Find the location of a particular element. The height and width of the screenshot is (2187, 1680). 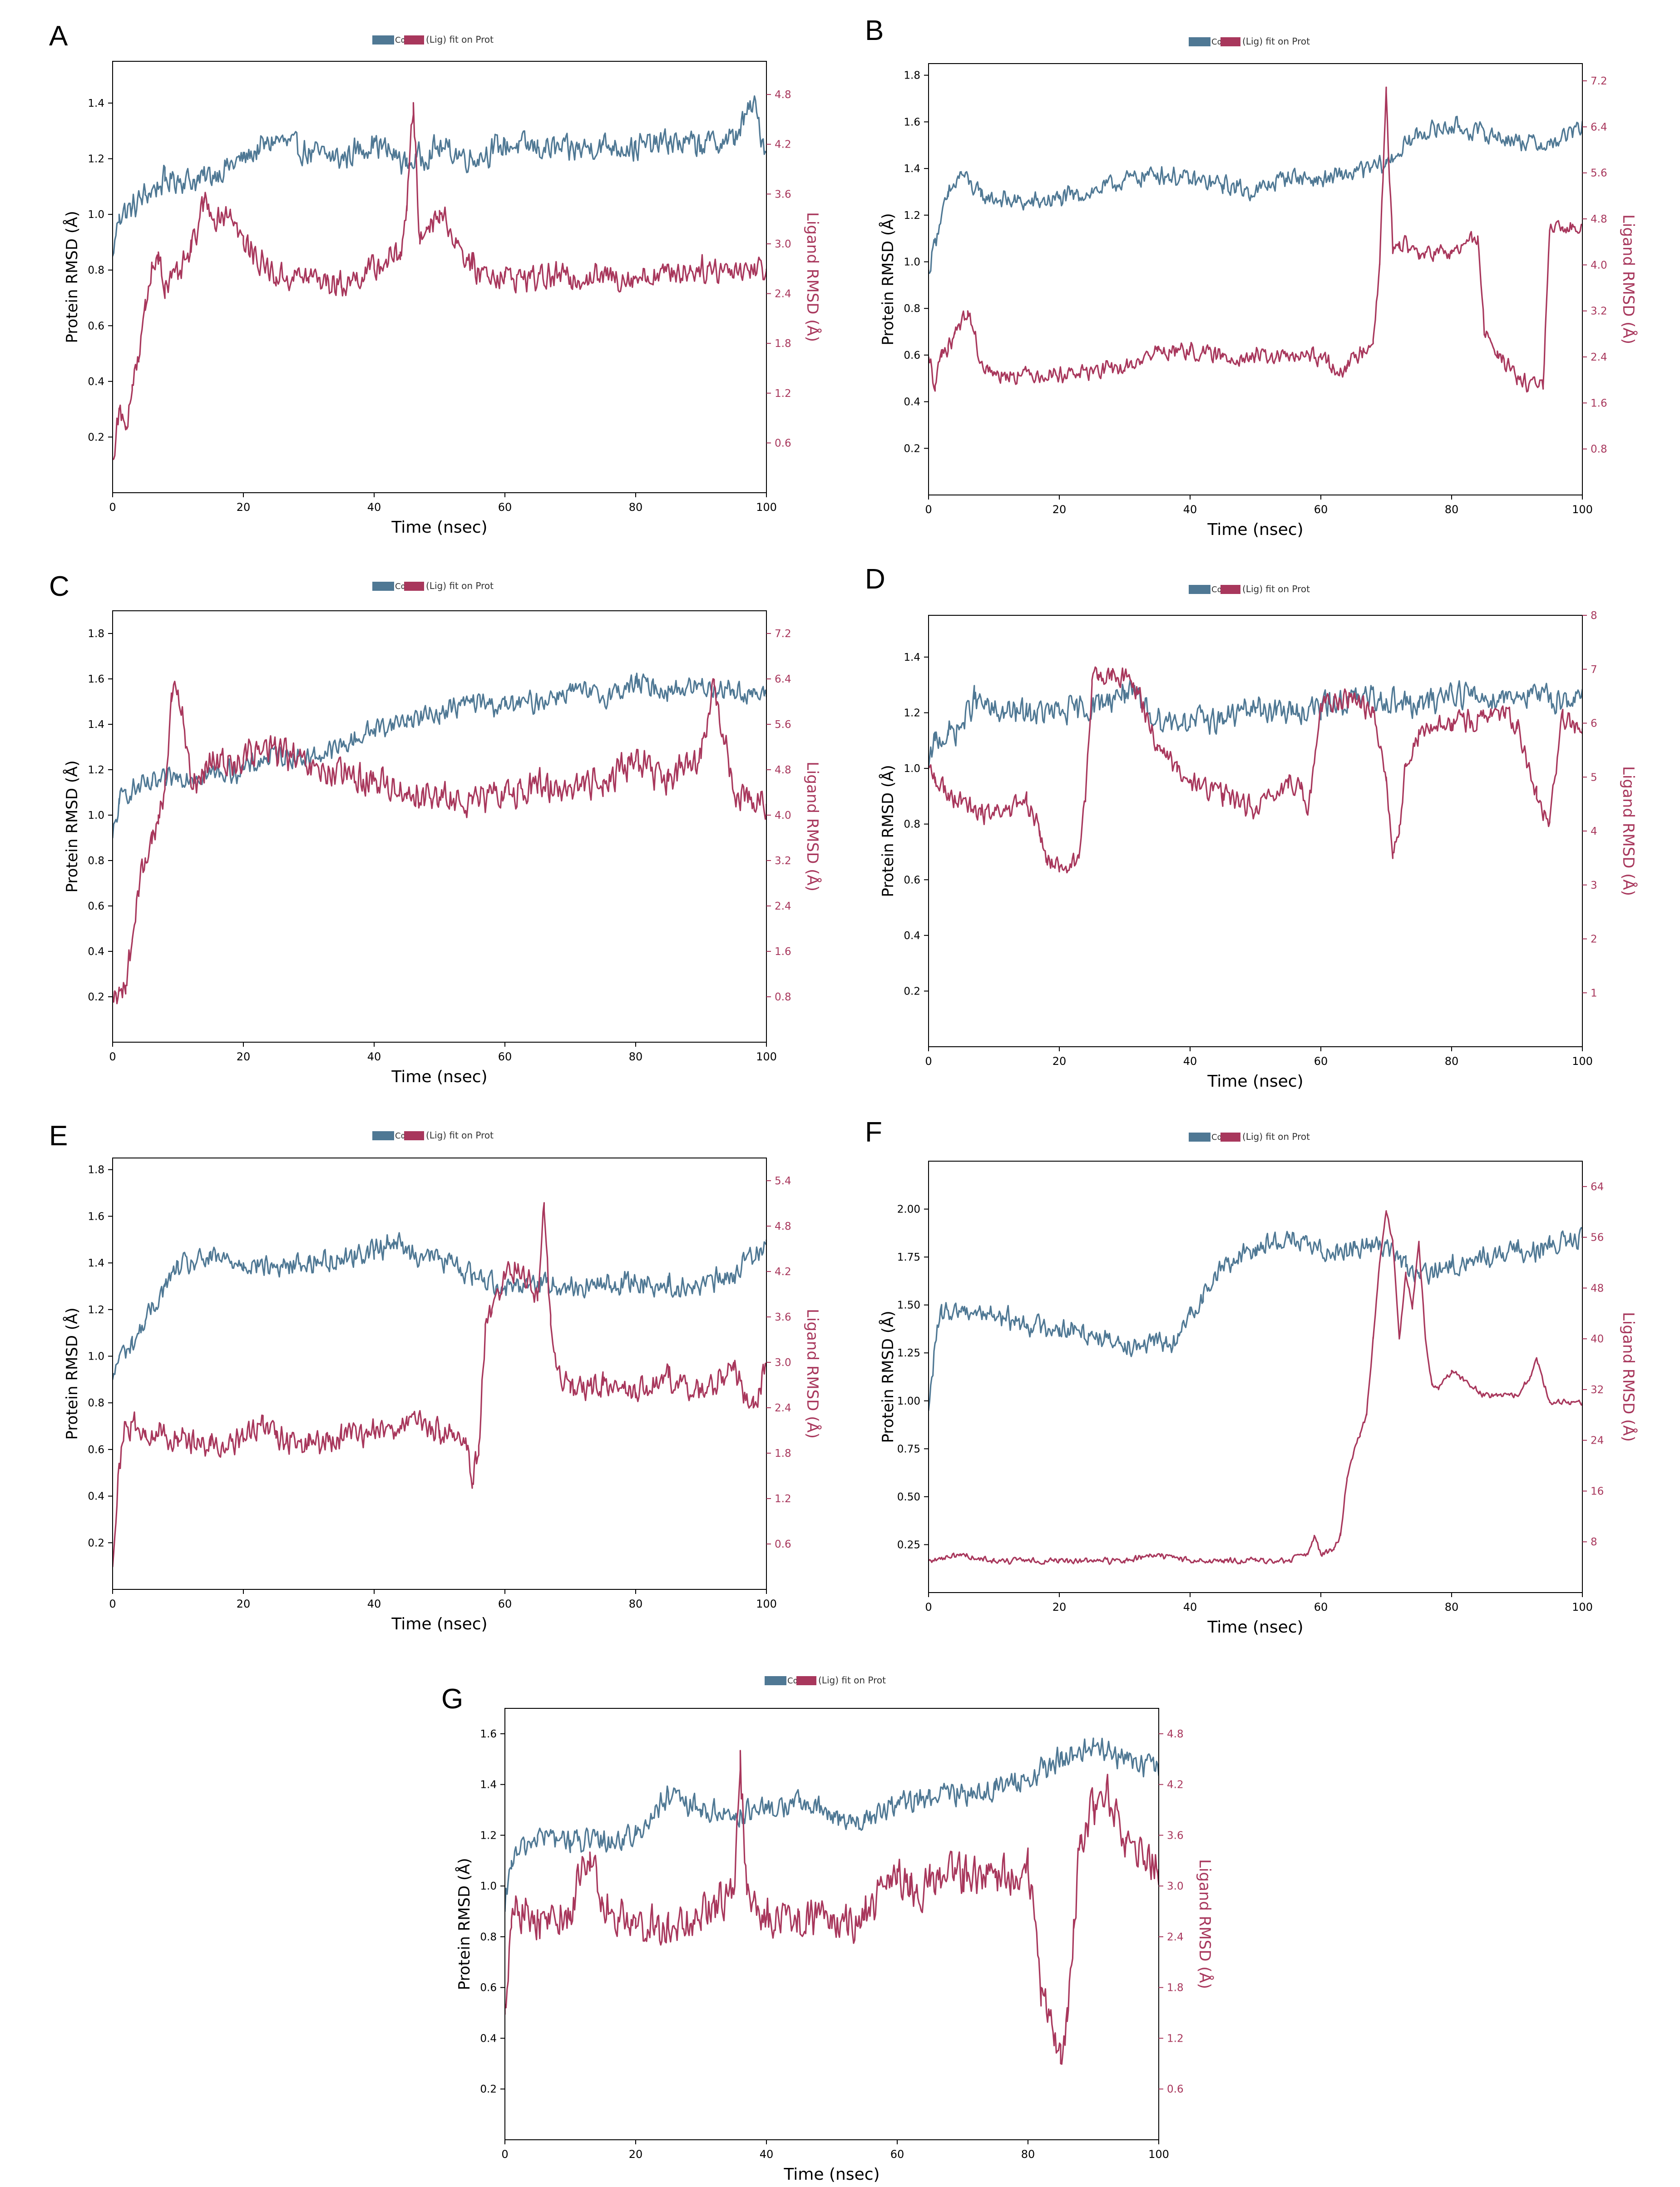

y-left-tick-label: 1.8 is located at coordinates (912, 76).